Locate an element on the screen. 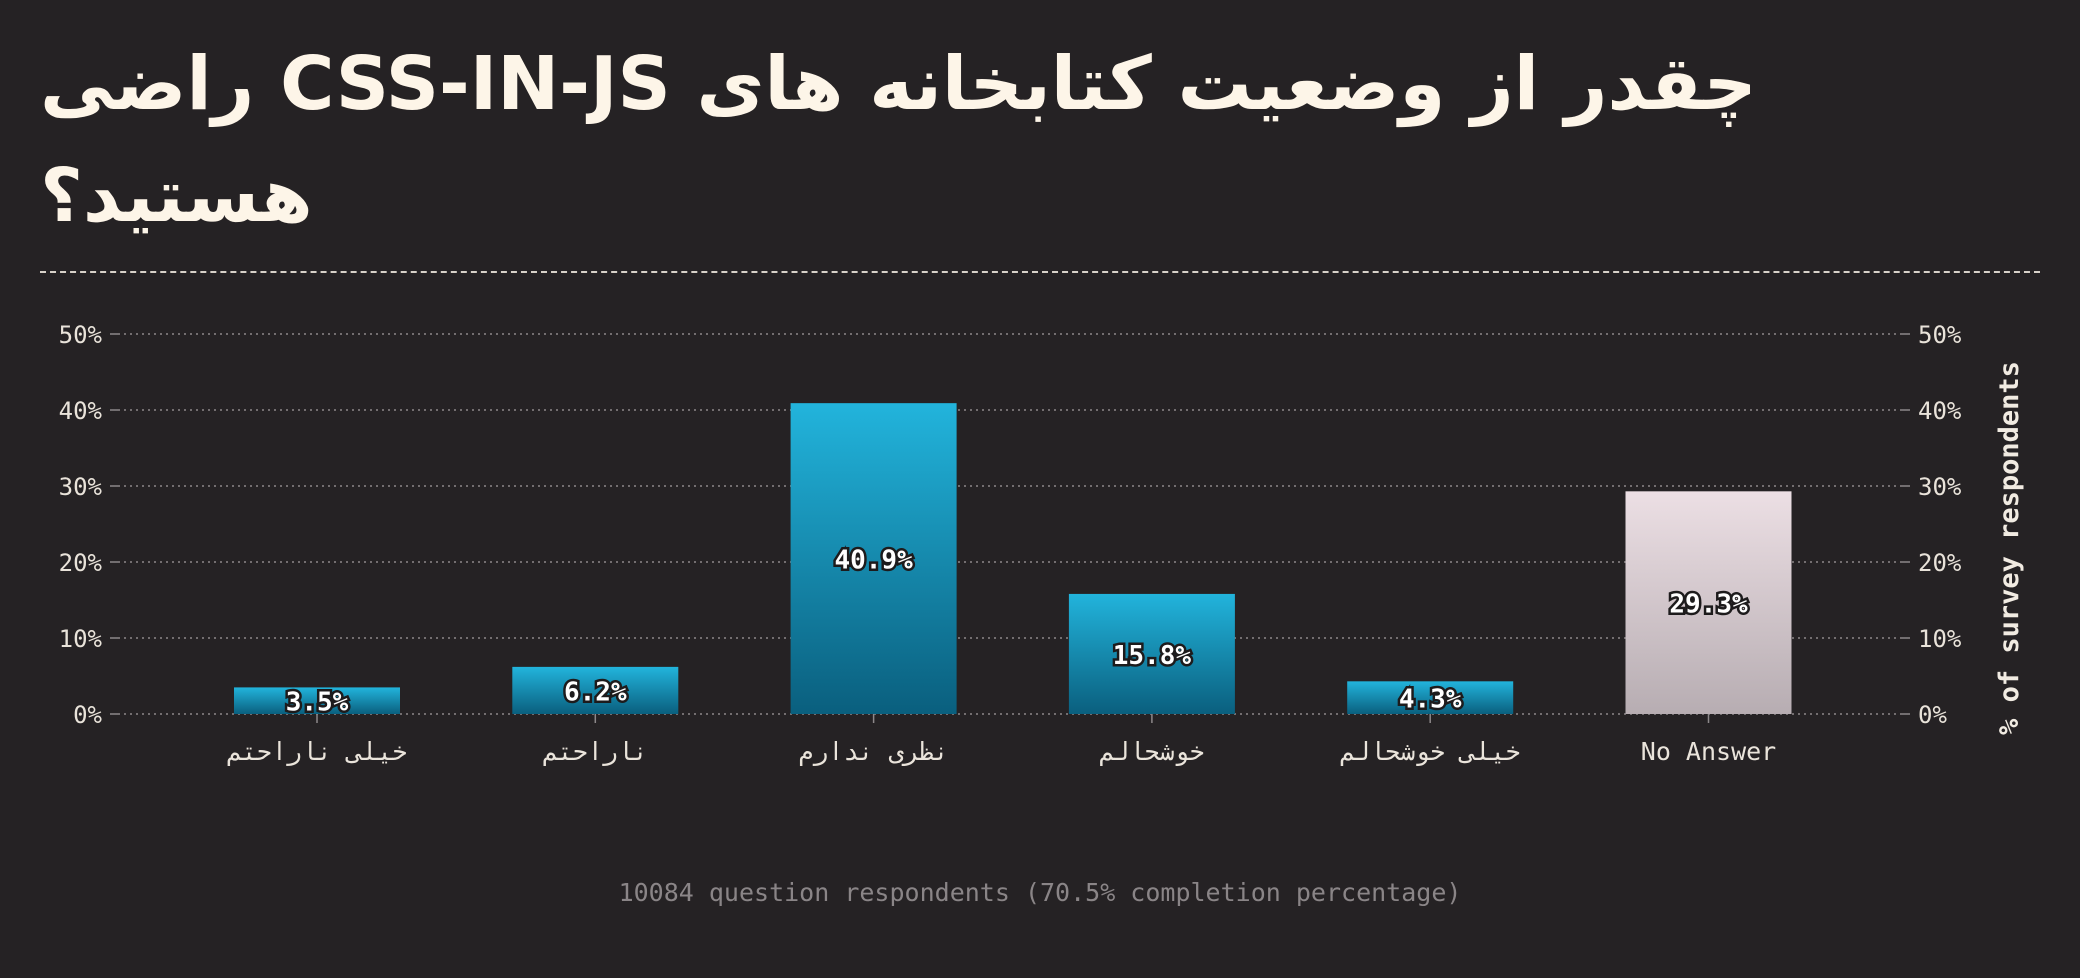 The image size is (2080, 978). category-label: خیلی ناراحتم is located at coordinates (317, 751).